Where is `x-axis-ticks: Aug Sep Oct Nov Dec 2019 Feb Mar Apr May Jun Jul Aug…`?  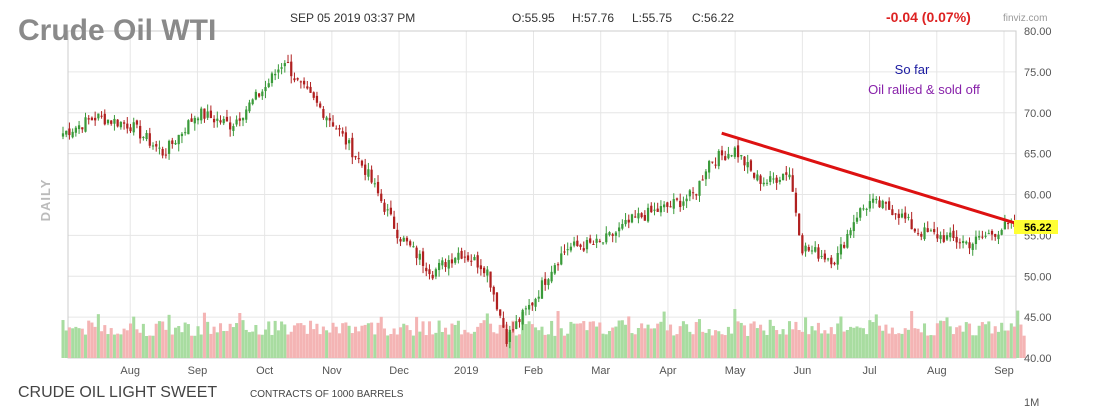
x-axis-ticks: Aug Sep Oct Nov Dec 2019 Feb Mar Apr May Jun Jul Aug… is located at coordinates (566, 371).